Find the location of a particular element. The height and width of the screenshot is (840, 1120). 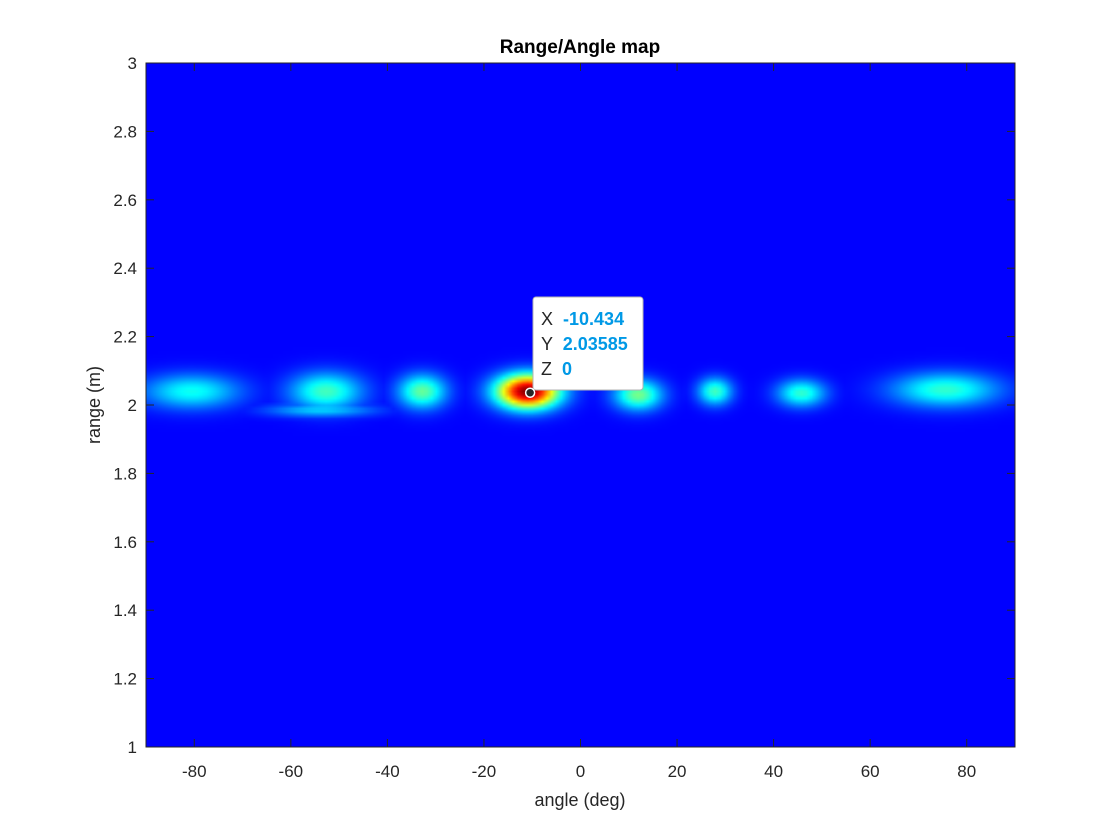

x-tick-label: 60 is located at coordinates (870, 771).